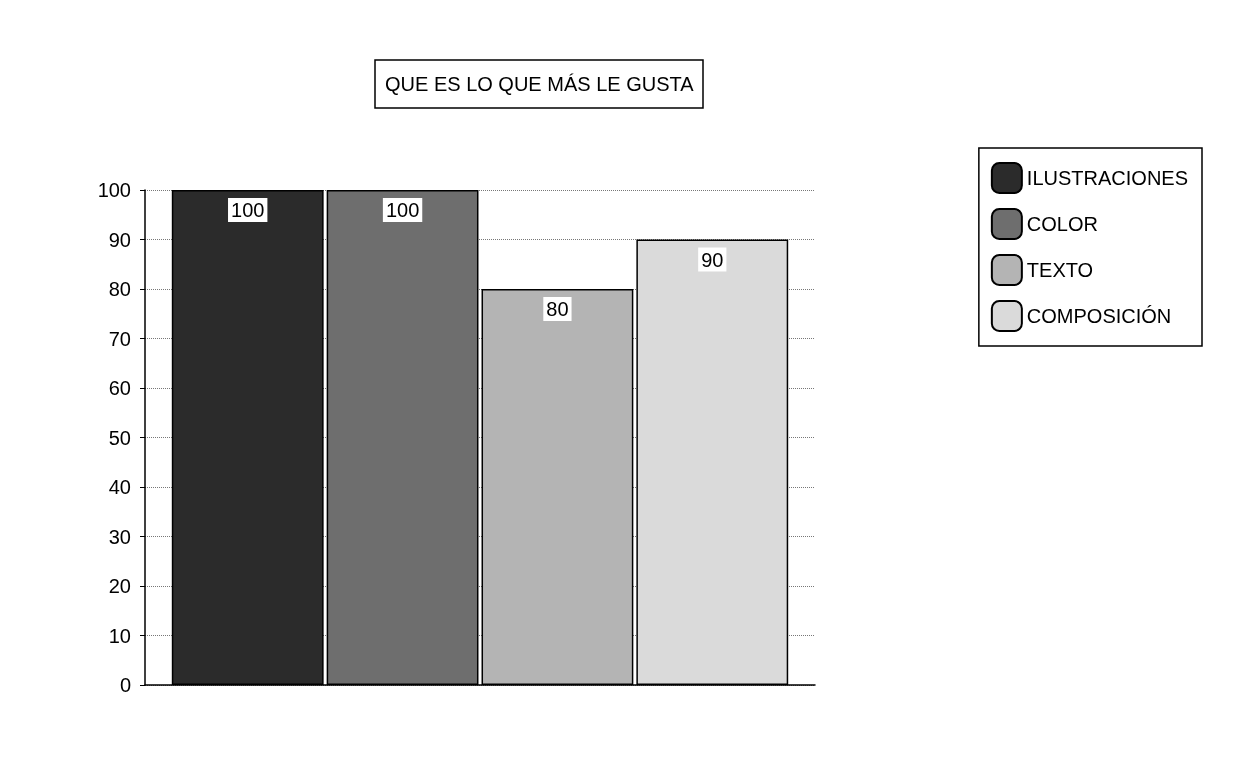 The height and width of the screenshot is (779, 1247). Describe the element at coordinates (119, 437) in the screenshot. I see `y-tick-label: 50` at that location.